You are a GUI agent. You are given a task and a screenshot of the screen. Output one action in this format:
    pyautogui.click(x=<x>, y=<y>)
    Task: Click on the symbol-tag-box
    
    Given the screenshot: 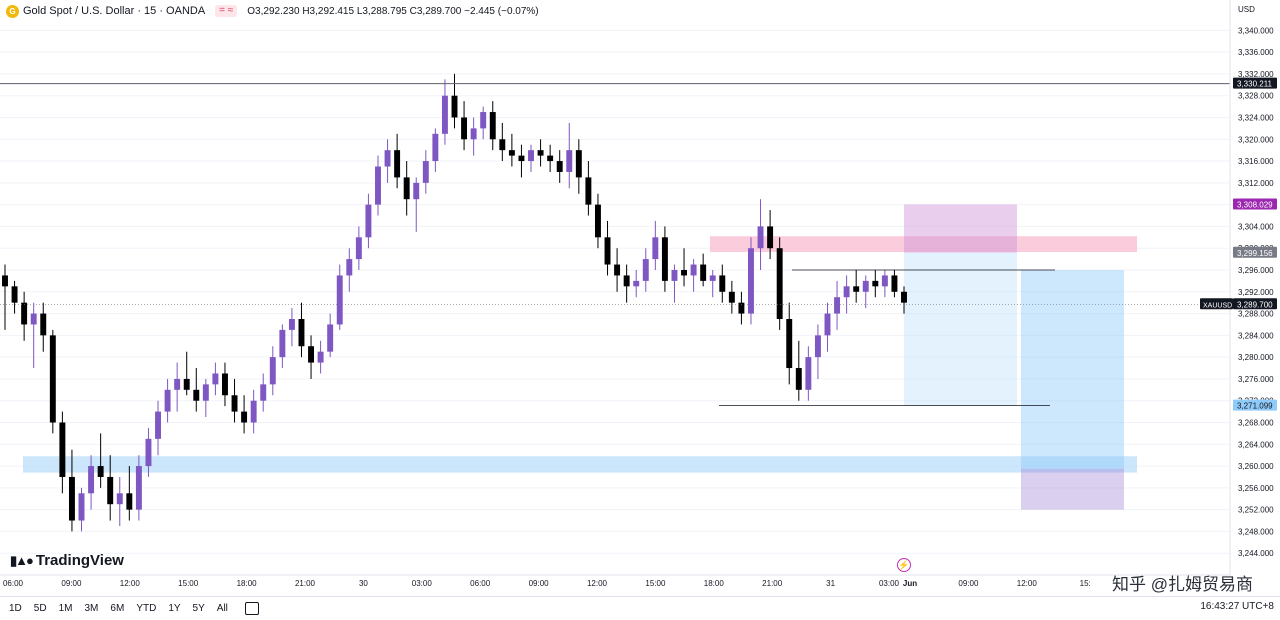 What is the action you would take?
    pyautogui.click(x=1216, y=304)
    